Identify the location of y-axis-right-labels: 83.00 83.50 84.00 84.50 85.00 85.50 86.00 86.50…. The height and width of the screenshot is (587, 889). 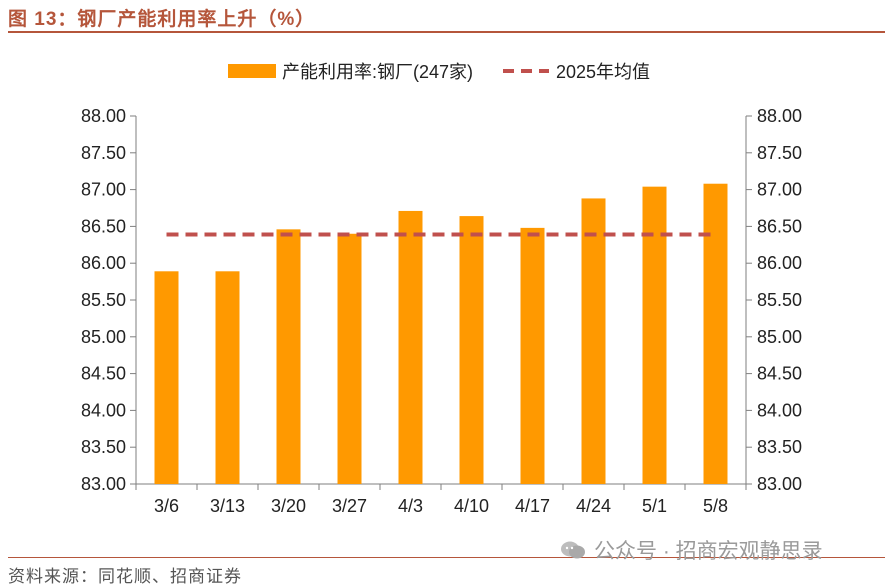
(779, 300).